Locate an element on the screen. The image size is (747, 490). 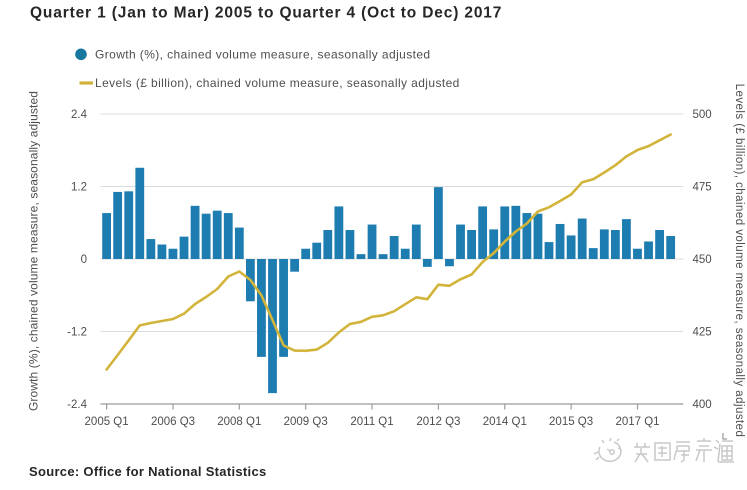
svg-text: 2012 Q3 is located at coordinates (438, 422).